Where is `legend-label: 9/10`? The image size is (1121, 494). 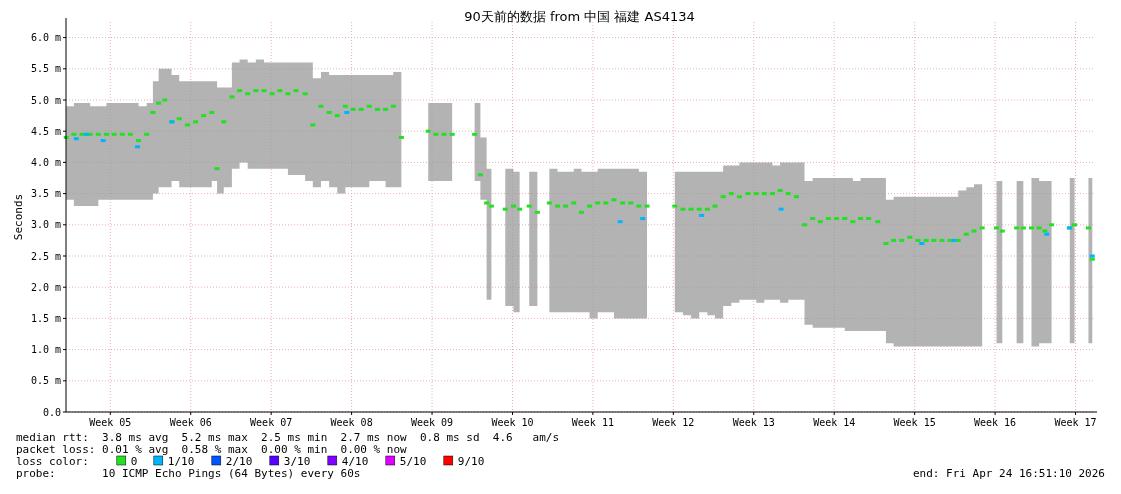 legend-label: 9/10 is located at coordinates (471, 461).